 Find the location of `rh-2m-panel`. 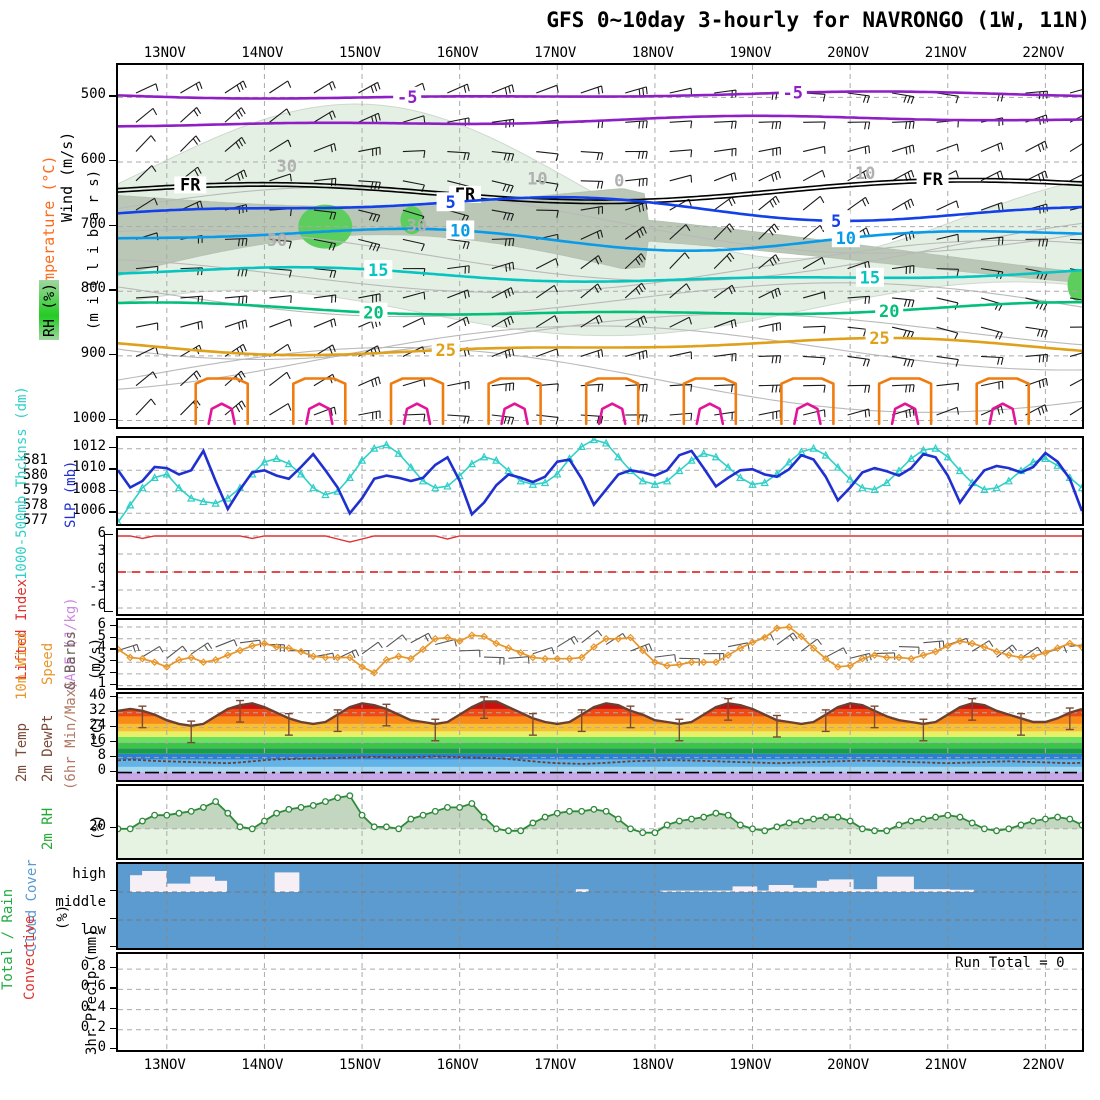

rh-2m-panel is located at coordinates (600, 822).